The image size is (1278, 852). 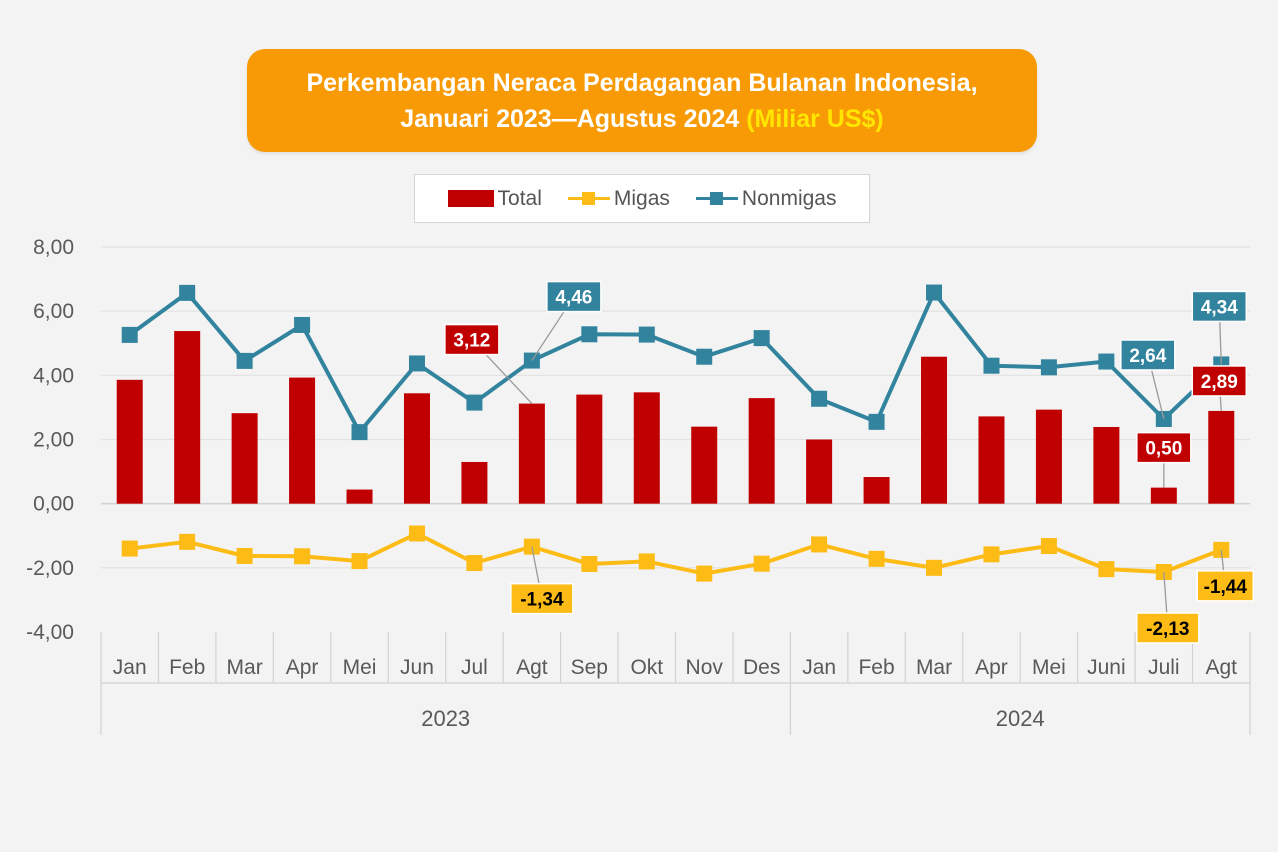 What do you see at coordinates (815, 118) in the screenshot?
I see `chart-title-unit: (Miliar US$)` at bounding box center [815, 118].